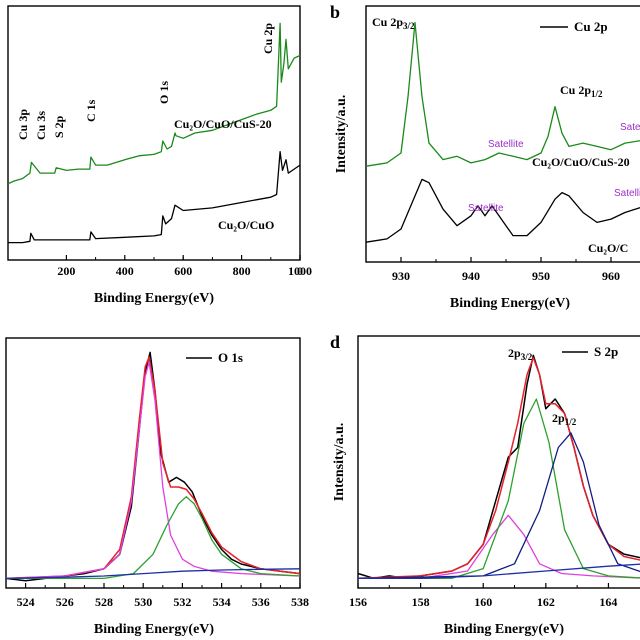 This screenshot has height=640, width=640. I want to click on panel-b-ticks: 930 940 950 960, so click(506, 270).